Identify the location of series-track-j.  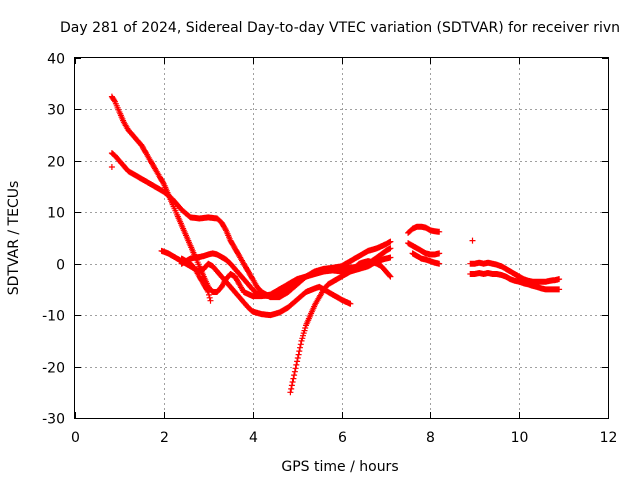
(472, 240).